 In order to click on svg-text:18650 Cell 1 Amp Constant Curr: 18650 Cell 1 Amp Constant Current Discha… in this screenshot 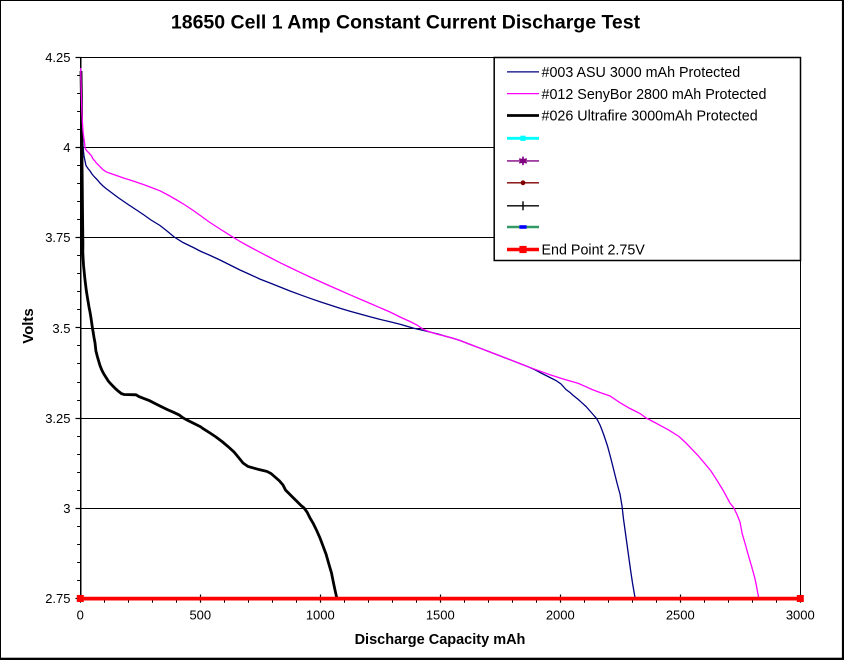, I will do `click(406, 23)`.